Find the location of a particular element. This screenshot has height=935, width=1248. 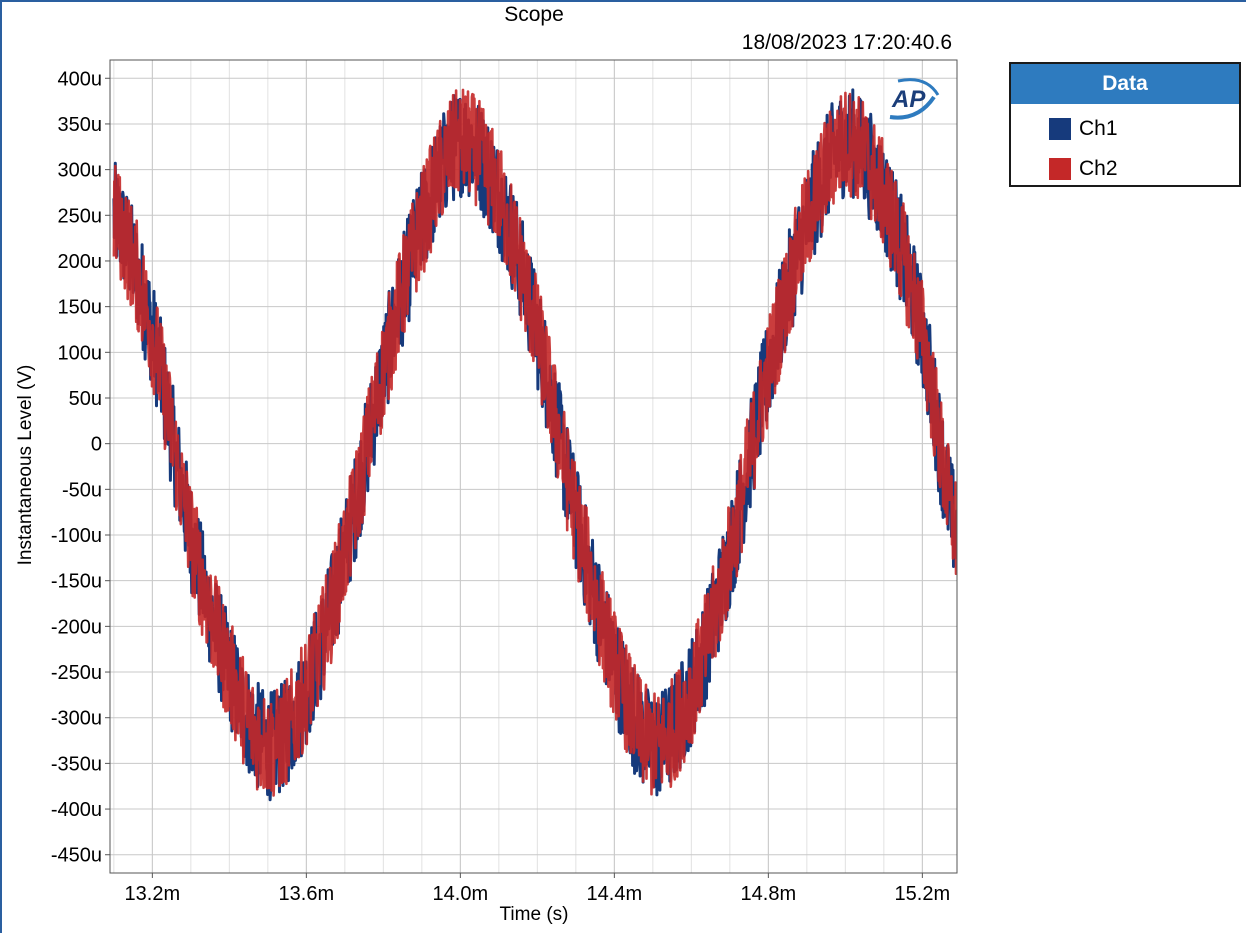

y-tick-label: 350u is located at coordinates (80, 125).